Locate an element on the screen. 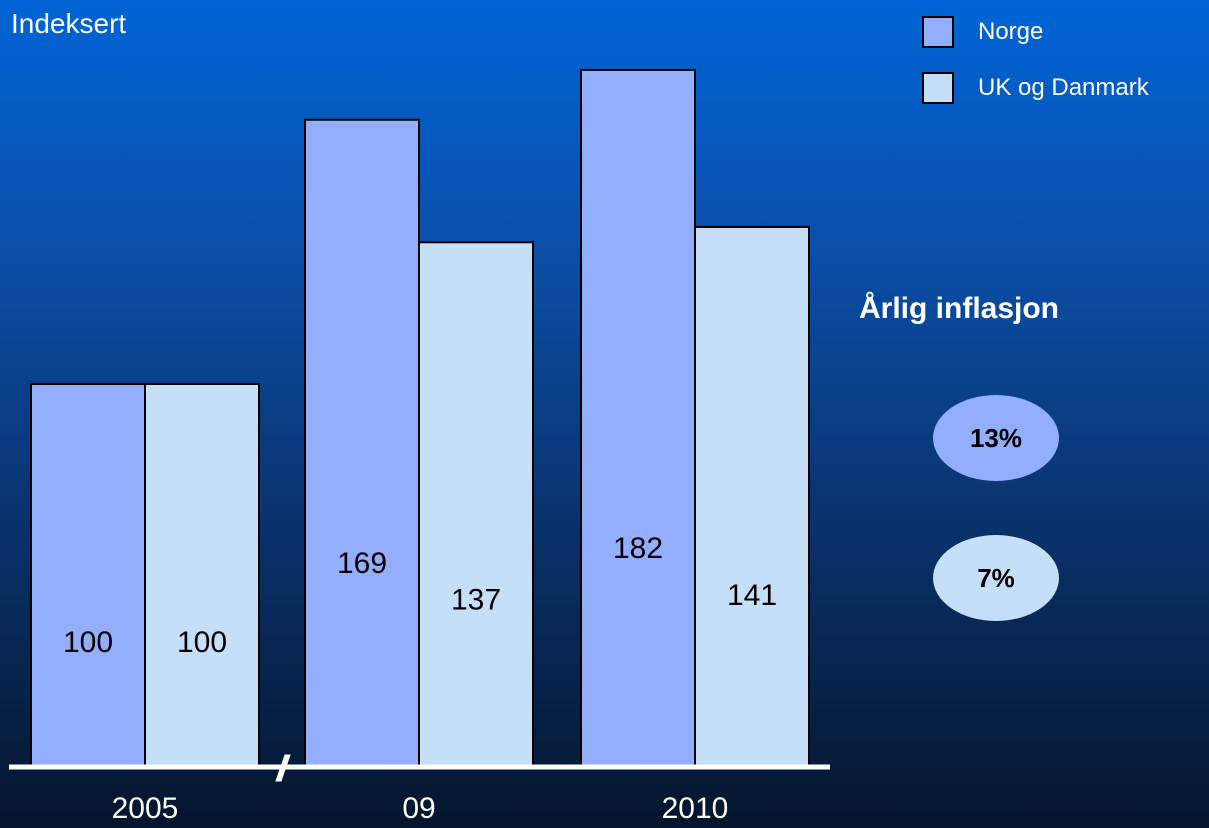 Image resolution: width=1209 pixels, height=828 pixels. legend-swatch-norge is located at coordinates (938, 32).